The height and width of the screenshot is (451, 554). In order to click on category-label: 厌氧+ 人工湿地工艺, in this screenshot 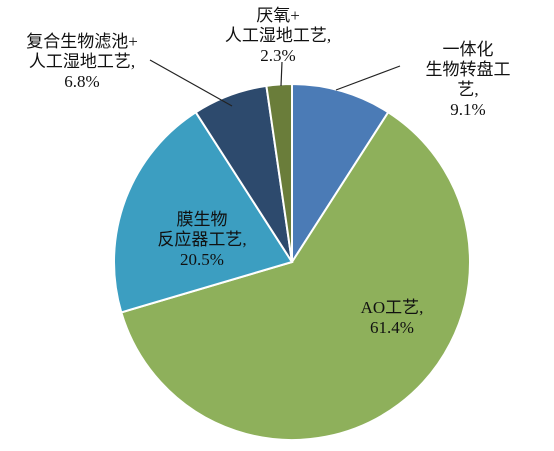, I will do `click(278, 25)`.